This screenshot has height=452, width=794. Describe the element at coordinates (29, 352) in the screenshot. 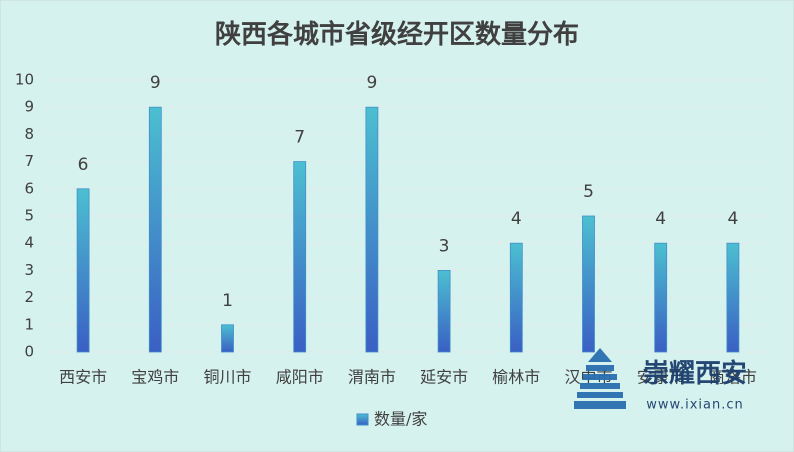

I see `y-tick-label: 0` at that location.